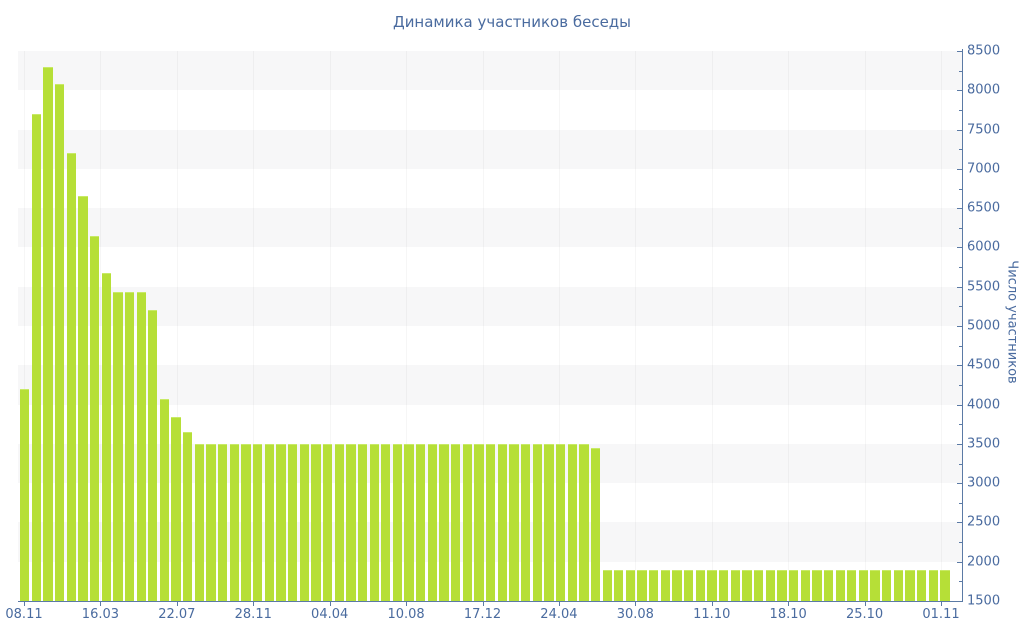  What do you see at coordinates (941, 614) in the screenshot?
I see `x-tick-label: 01.11` at bounding box center [941, 614].